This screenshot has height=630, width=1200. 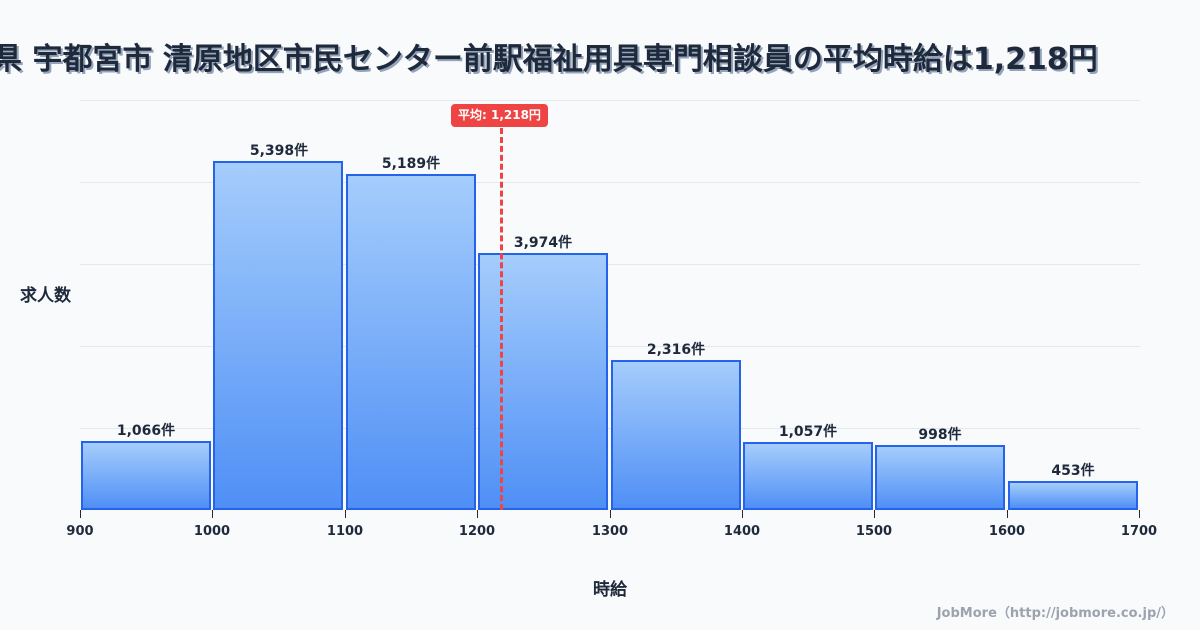 What do you see at coordinates (212, 531) in the screenshot?
I see `x-tick-label: 1000` at bounding box center [212, 531].